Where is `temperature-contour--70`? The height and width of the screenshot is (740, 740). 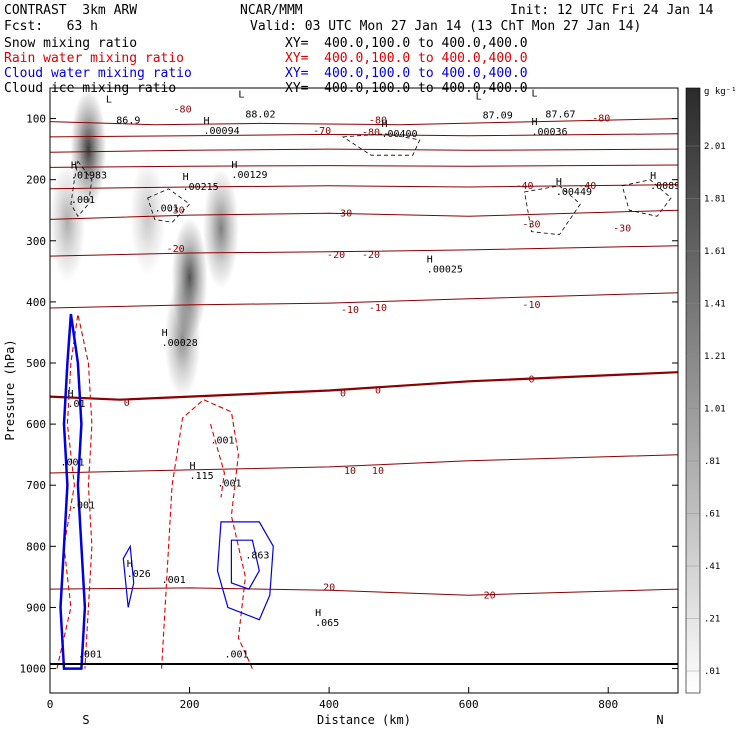
temperature-contour--70 is located at coordinates (364, 135).